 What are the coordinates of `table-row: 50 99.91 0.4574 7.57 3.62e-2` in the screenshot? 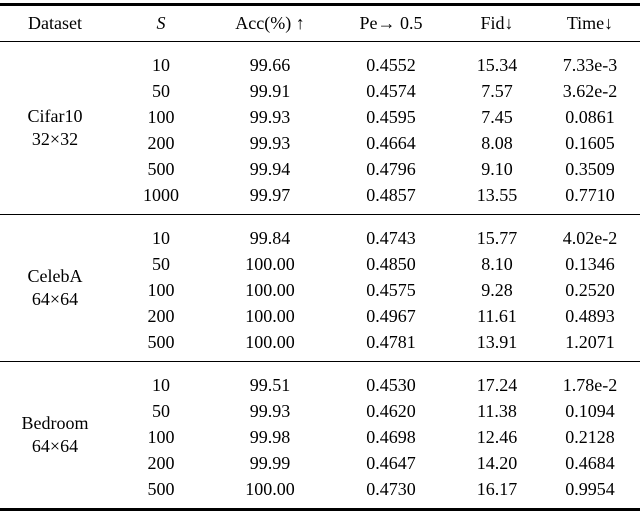 It's located at (320, 91).